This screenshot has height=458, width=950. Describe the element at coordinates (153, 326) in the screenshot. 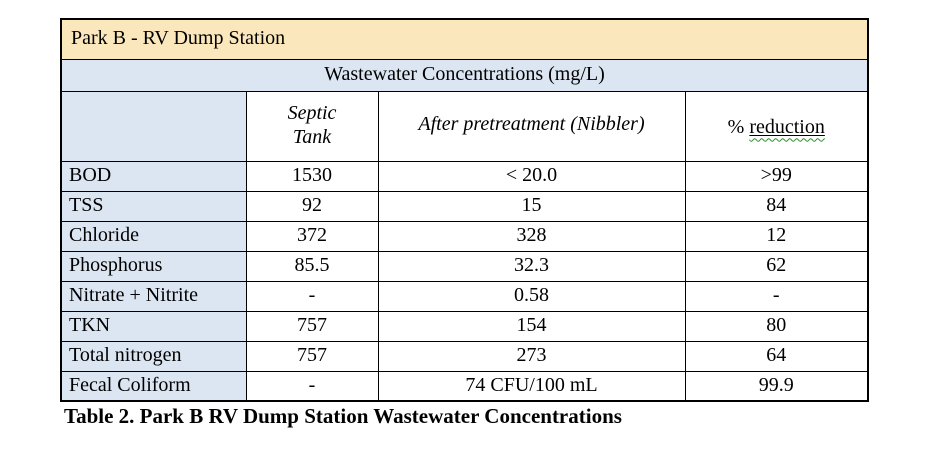

I see `row-label: TKN` at that location.